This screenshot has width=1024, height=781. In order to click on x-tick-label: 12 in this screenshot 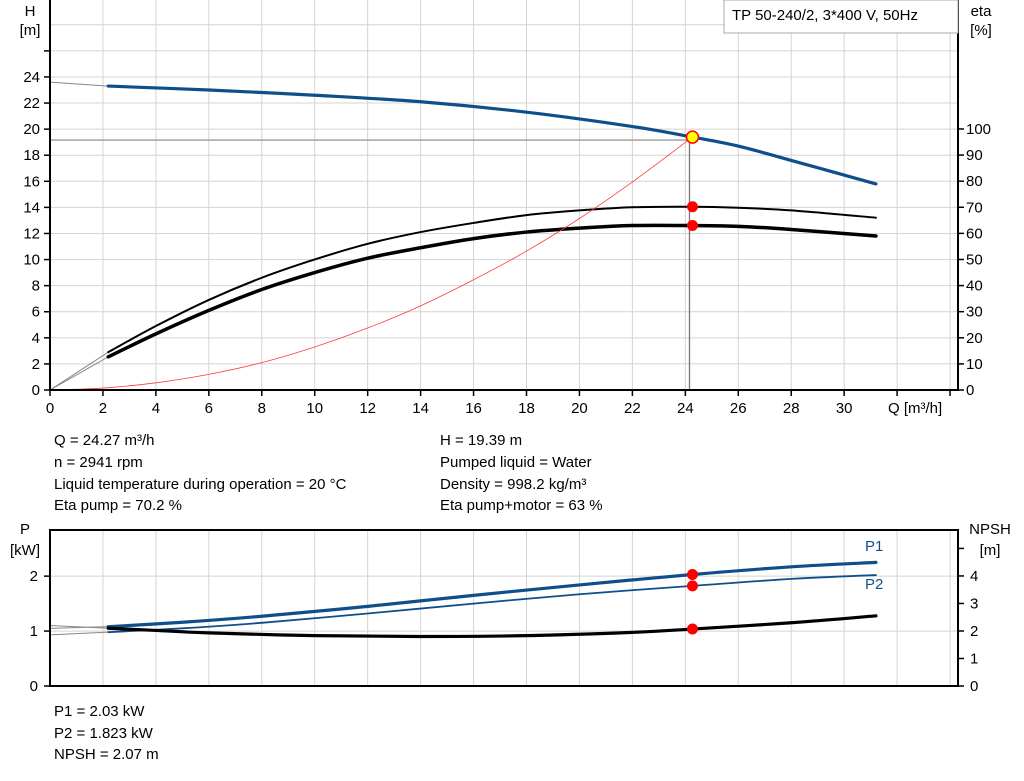, I will do `click(367, 408)`.